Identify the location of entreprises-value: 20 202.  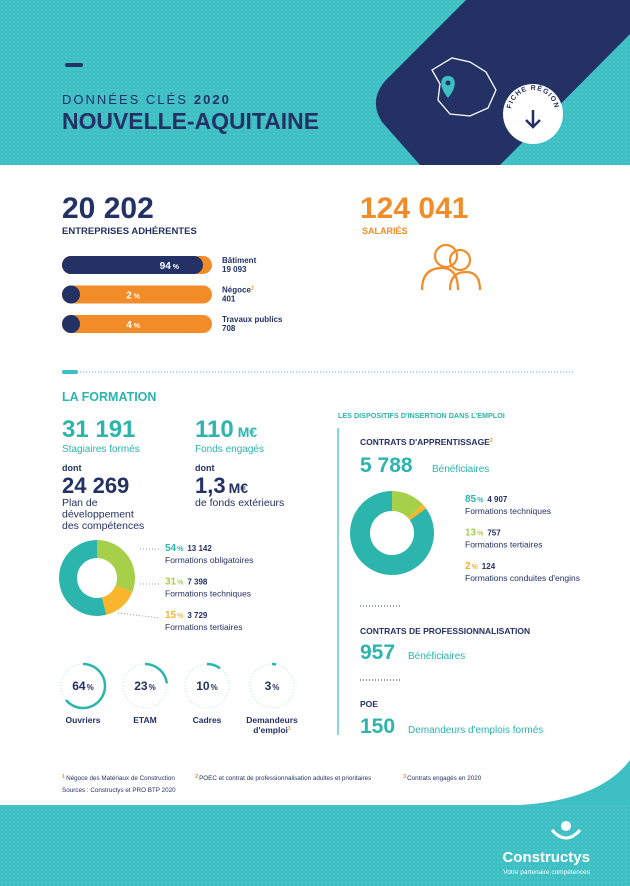
(108, 208).